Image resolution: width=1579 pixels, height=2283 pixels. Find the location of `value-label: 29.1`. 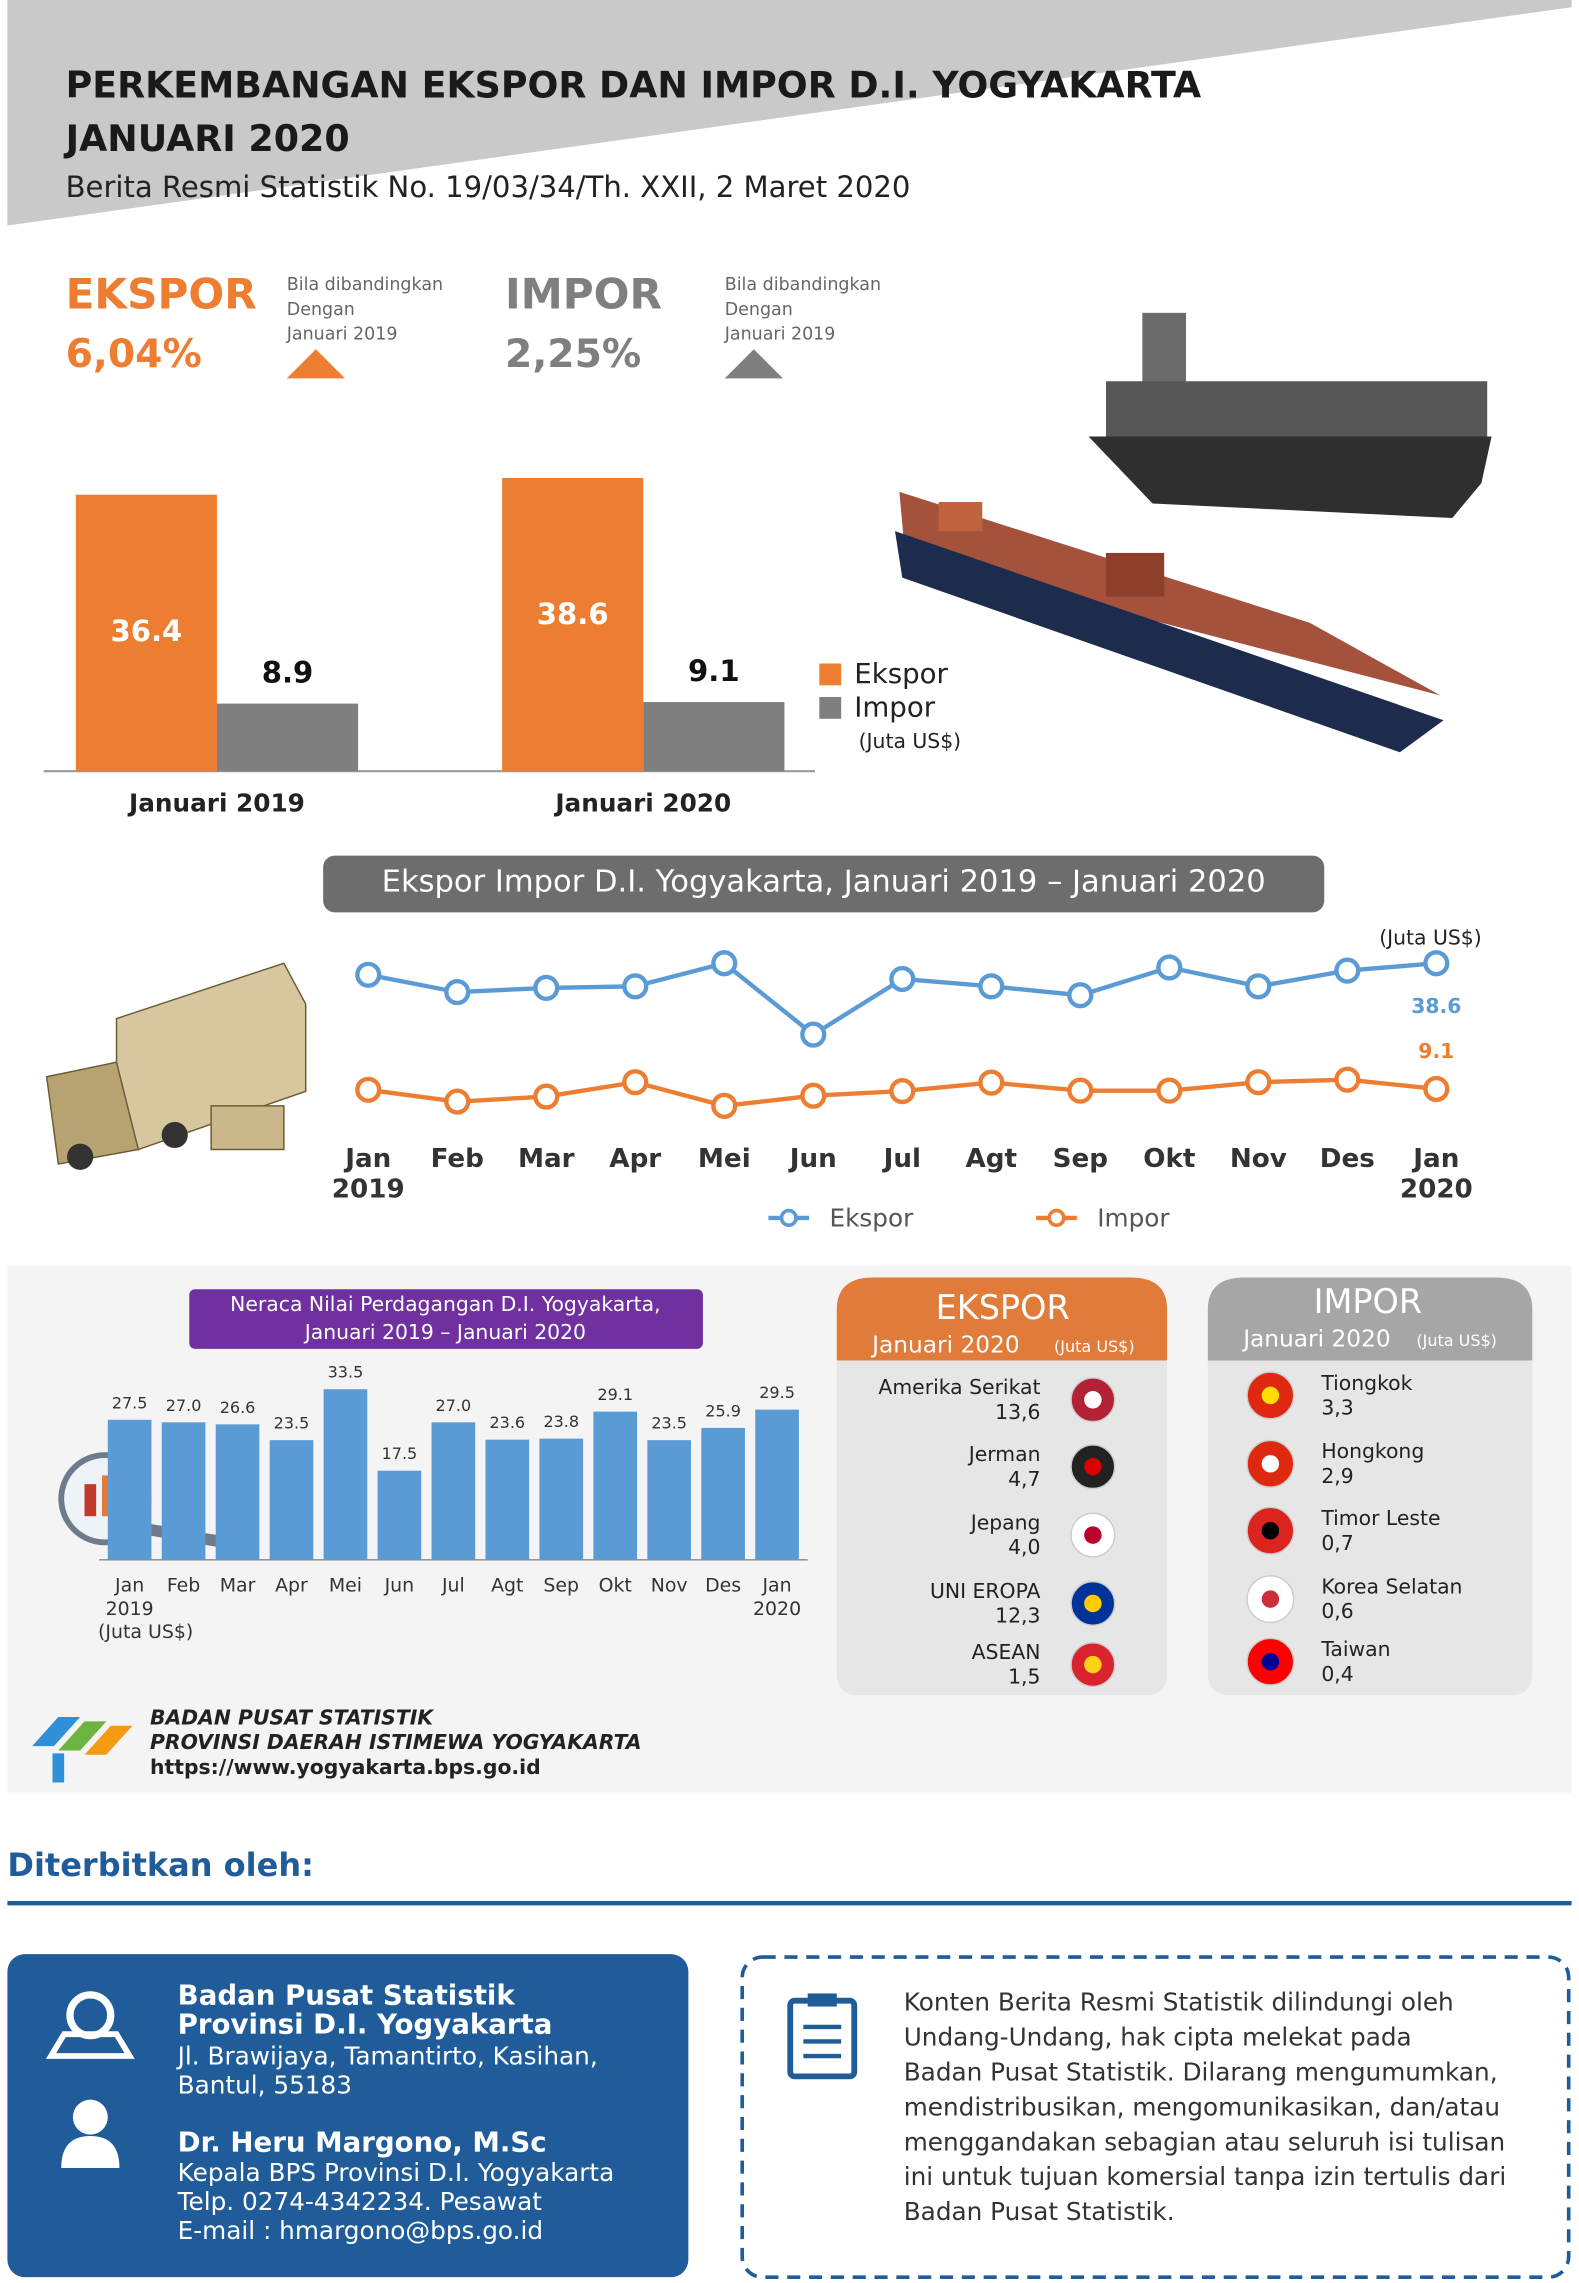

value-label: 29.1 is located at coordinates (615, 1394).